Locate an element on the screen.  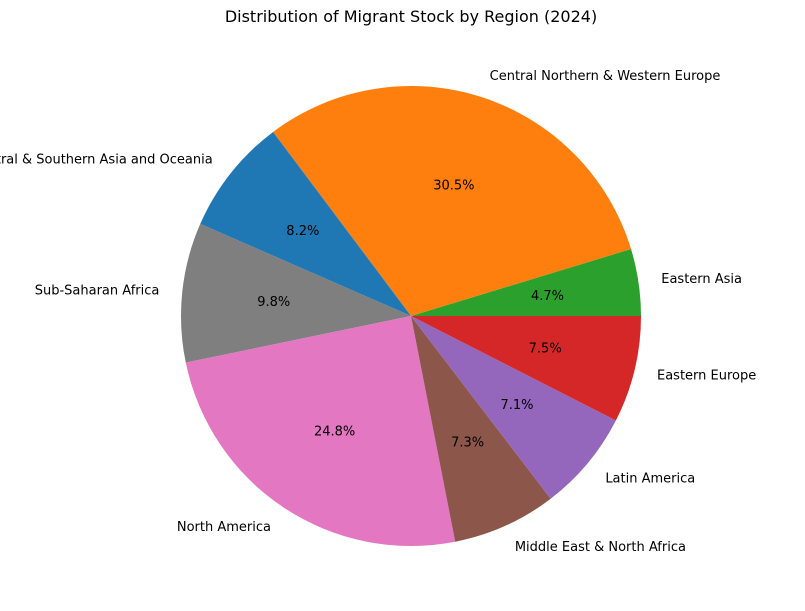
pie-slice-latin-america is located at coordinates (513, 407).